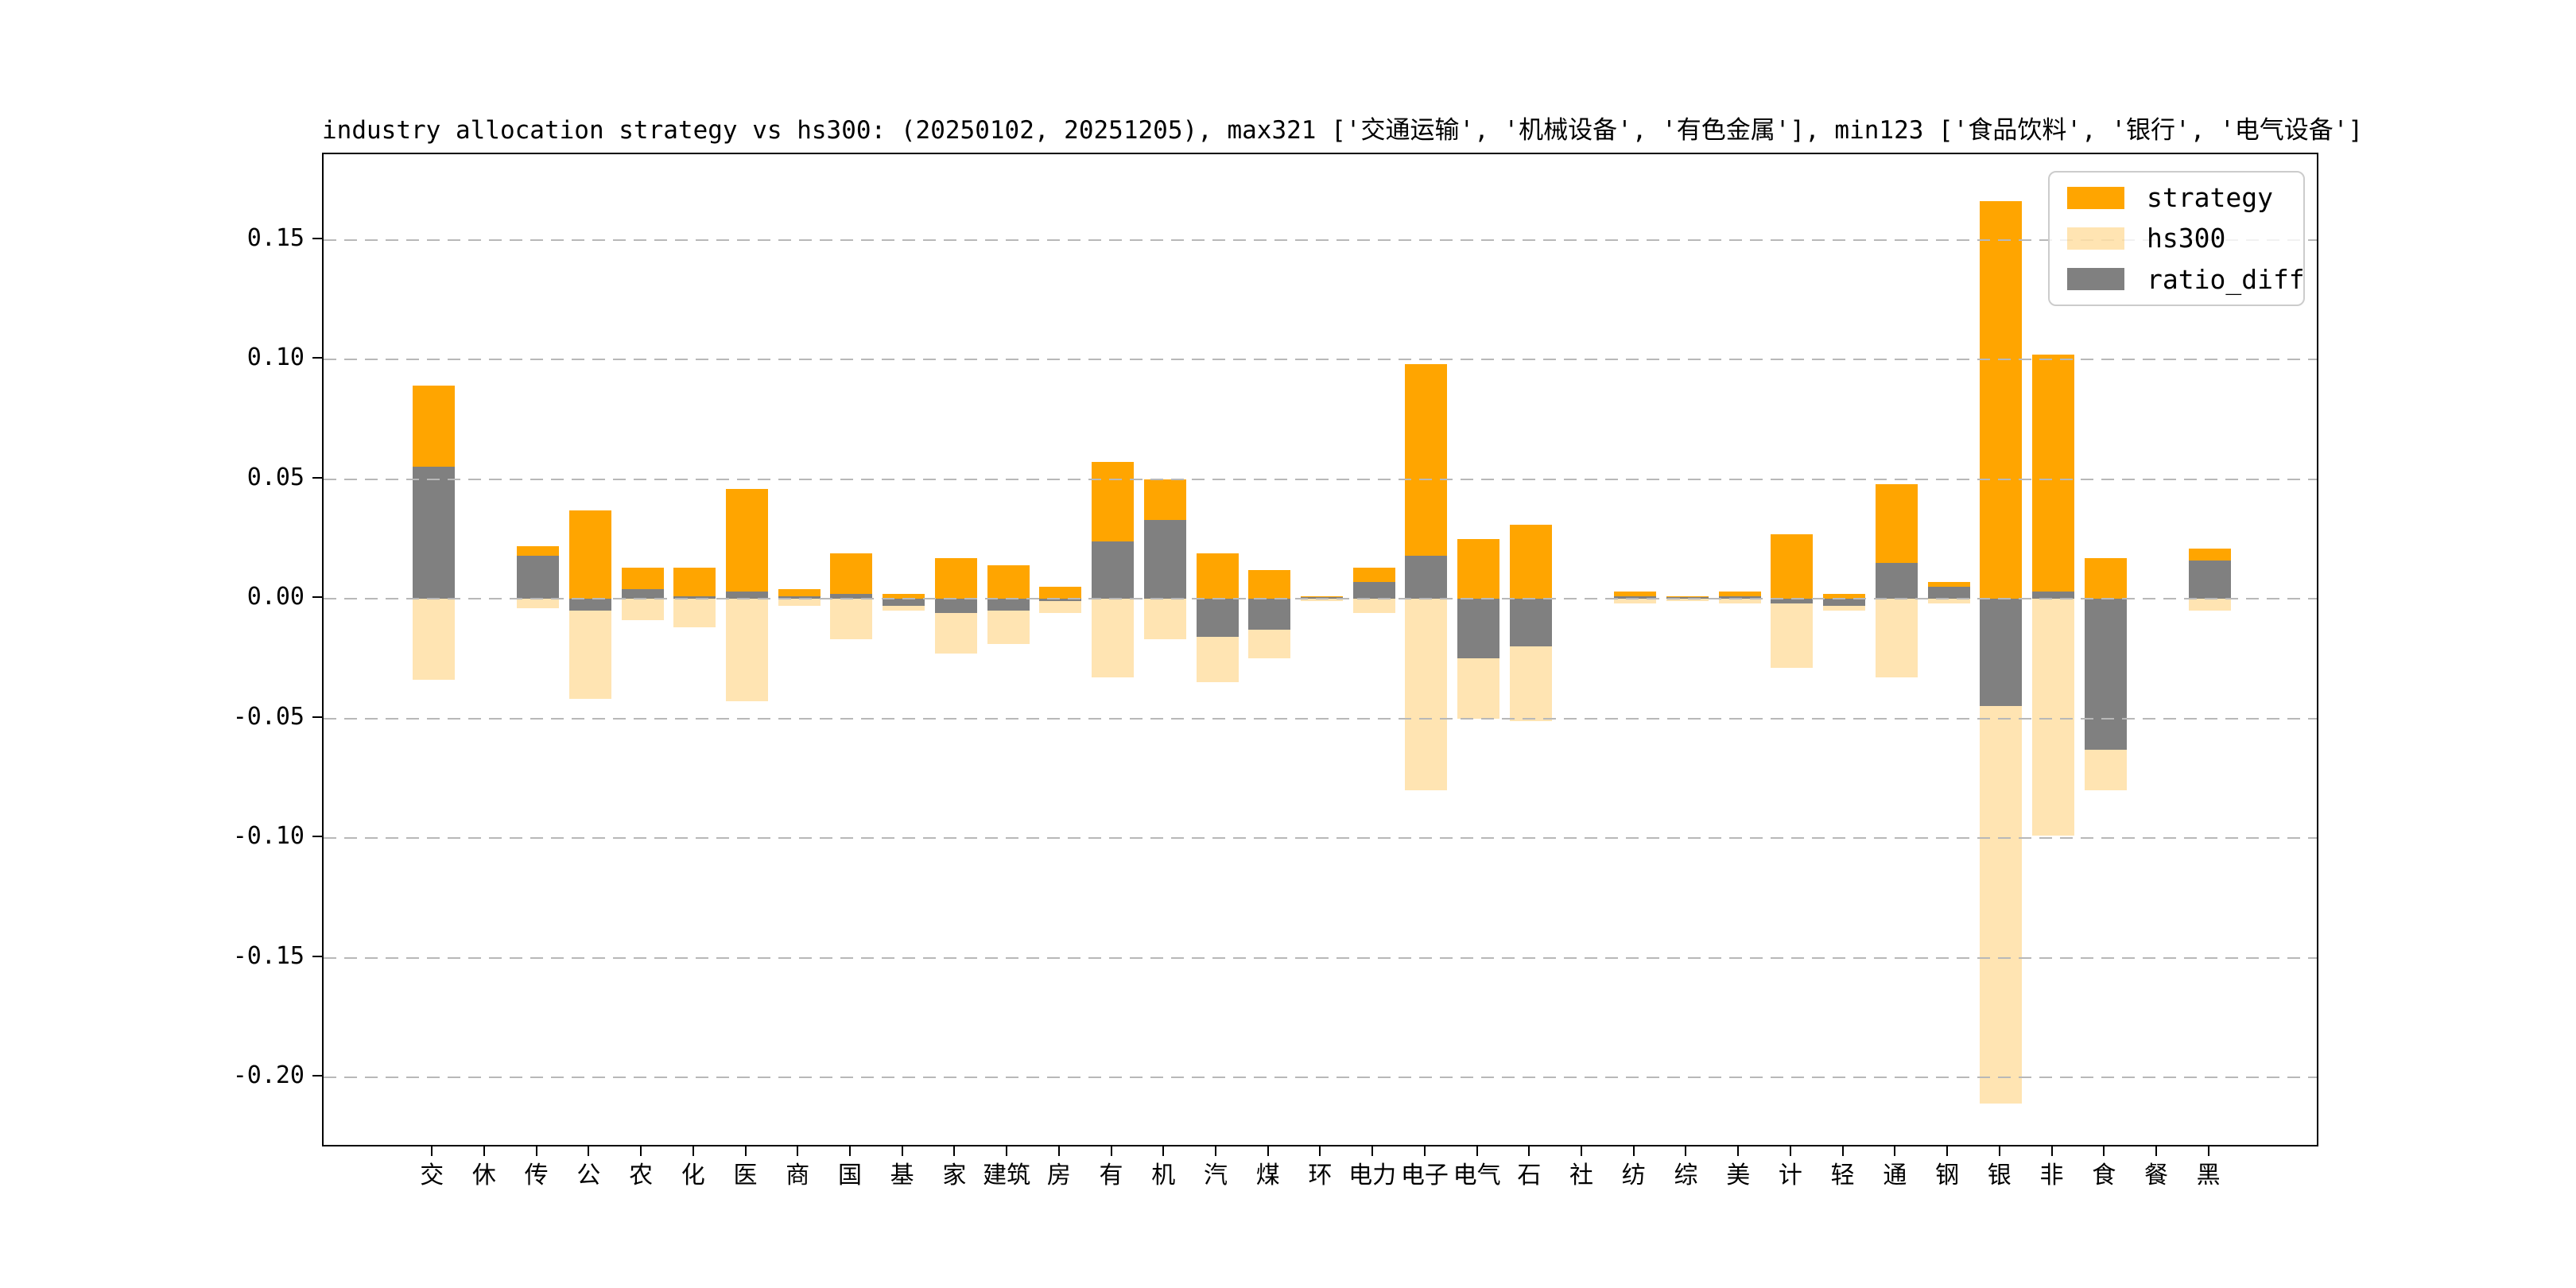 The width and height of the screenshot is (2576, 1288). Describe the element at coordinates (539, 577) in the screenshot. I see `ratio-diff-bar-传` at that location.